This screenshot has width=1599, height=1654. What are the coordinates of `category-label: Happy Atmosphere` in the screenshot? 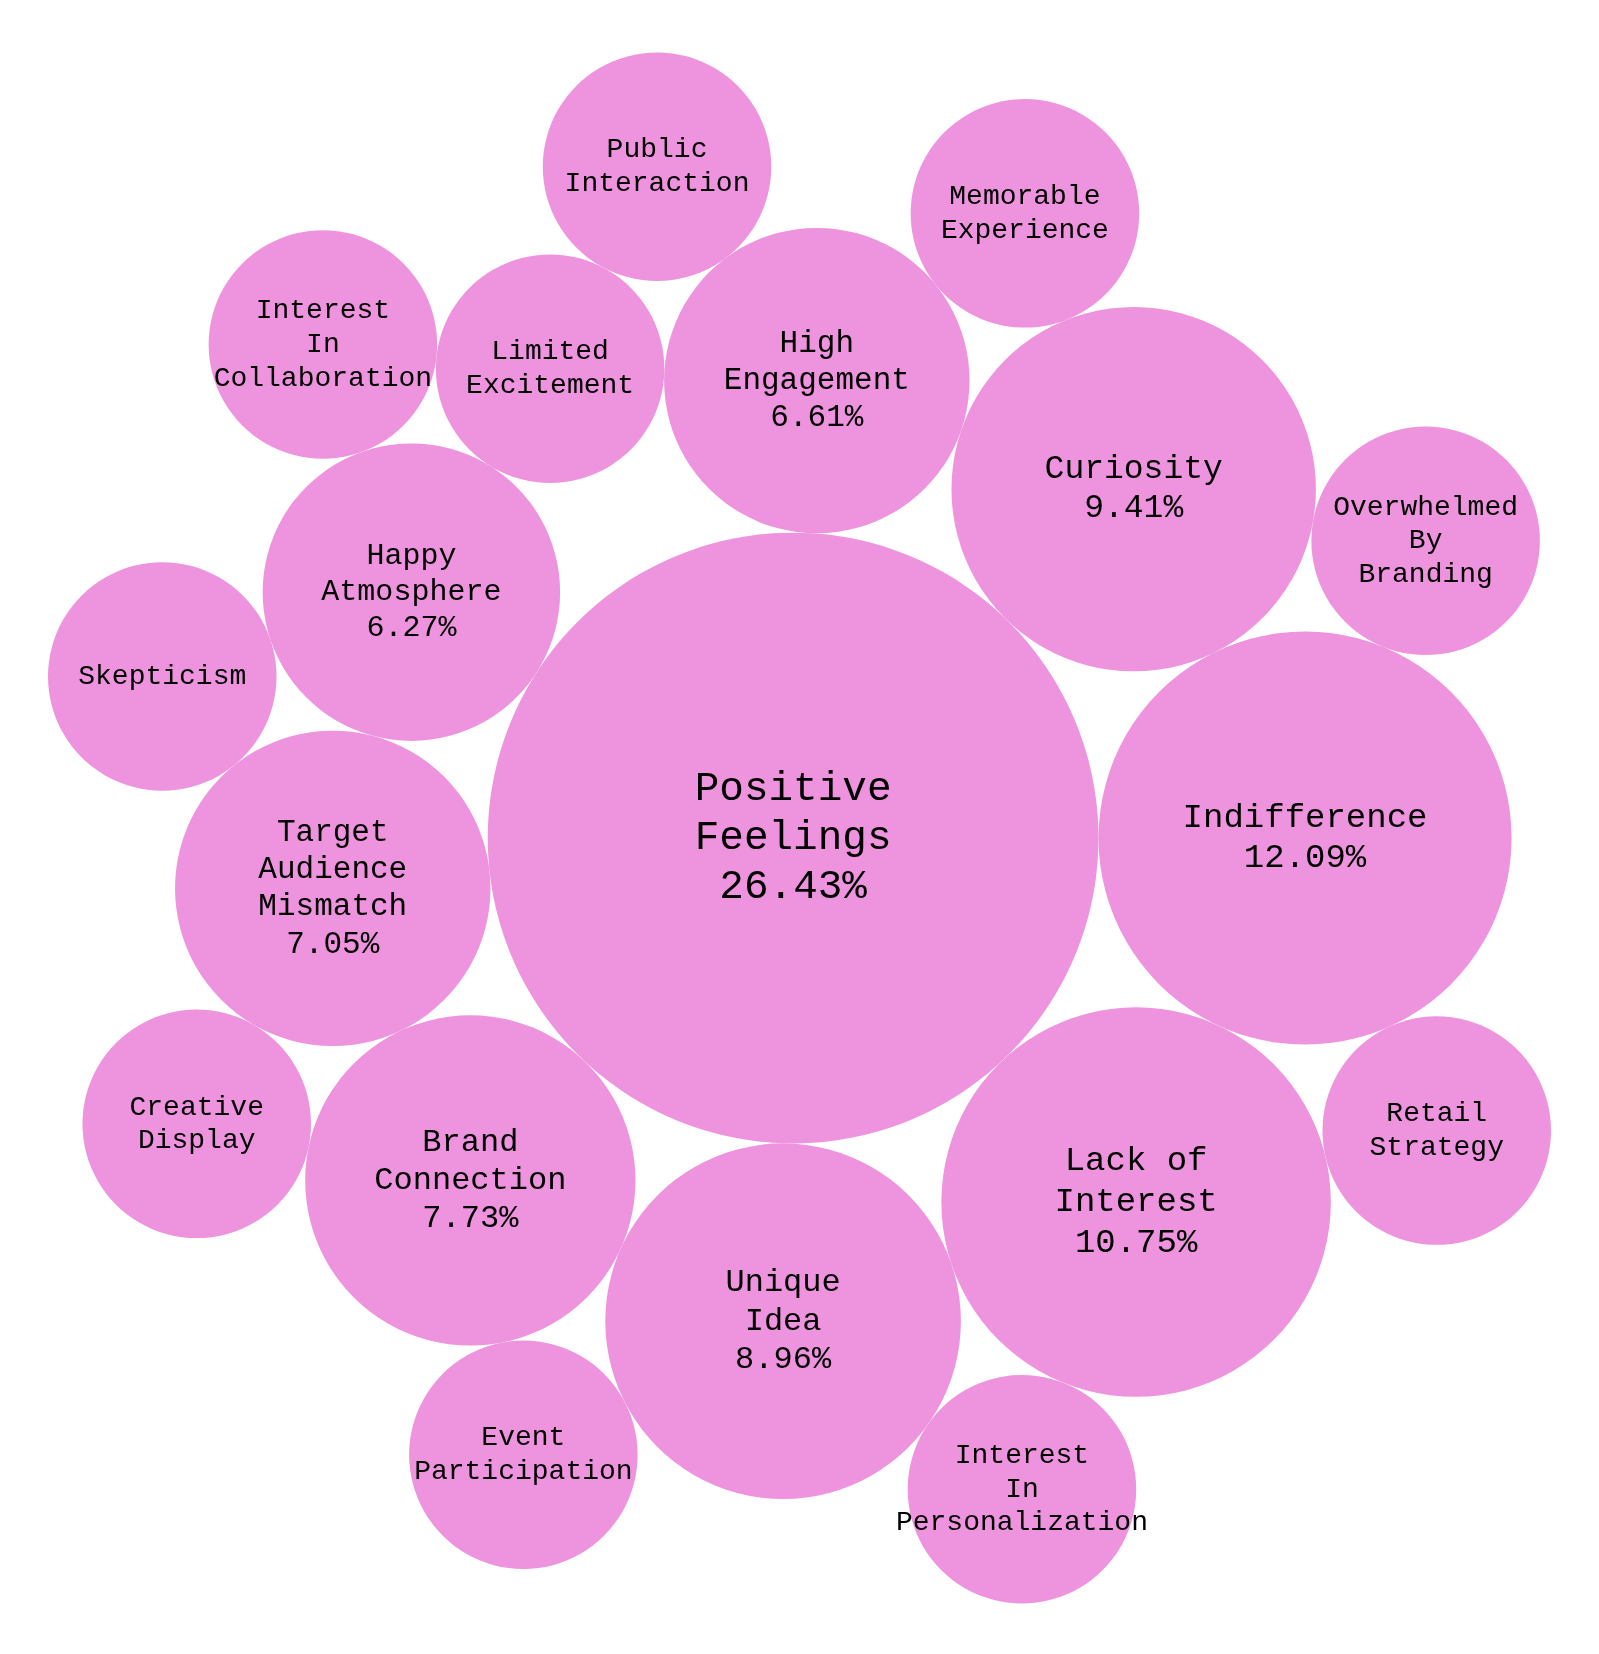 It's located at (411, 574).